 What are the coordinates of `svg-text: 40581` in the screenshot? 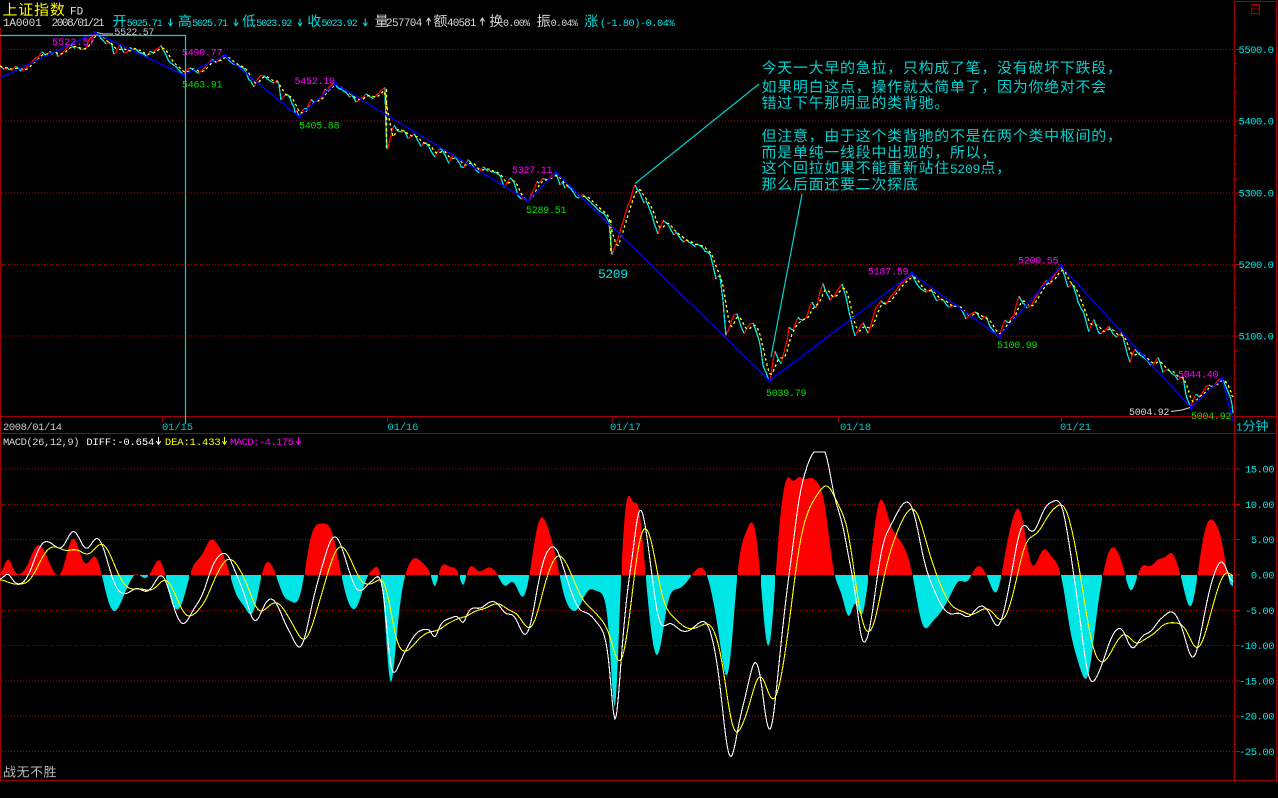 It's located at (462, 24).